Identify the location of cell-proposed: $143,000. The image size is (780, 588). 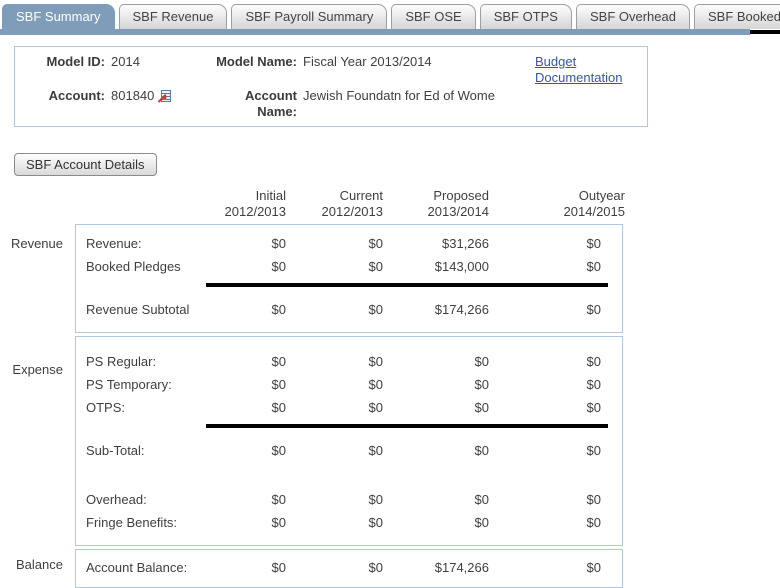
(461, 266).